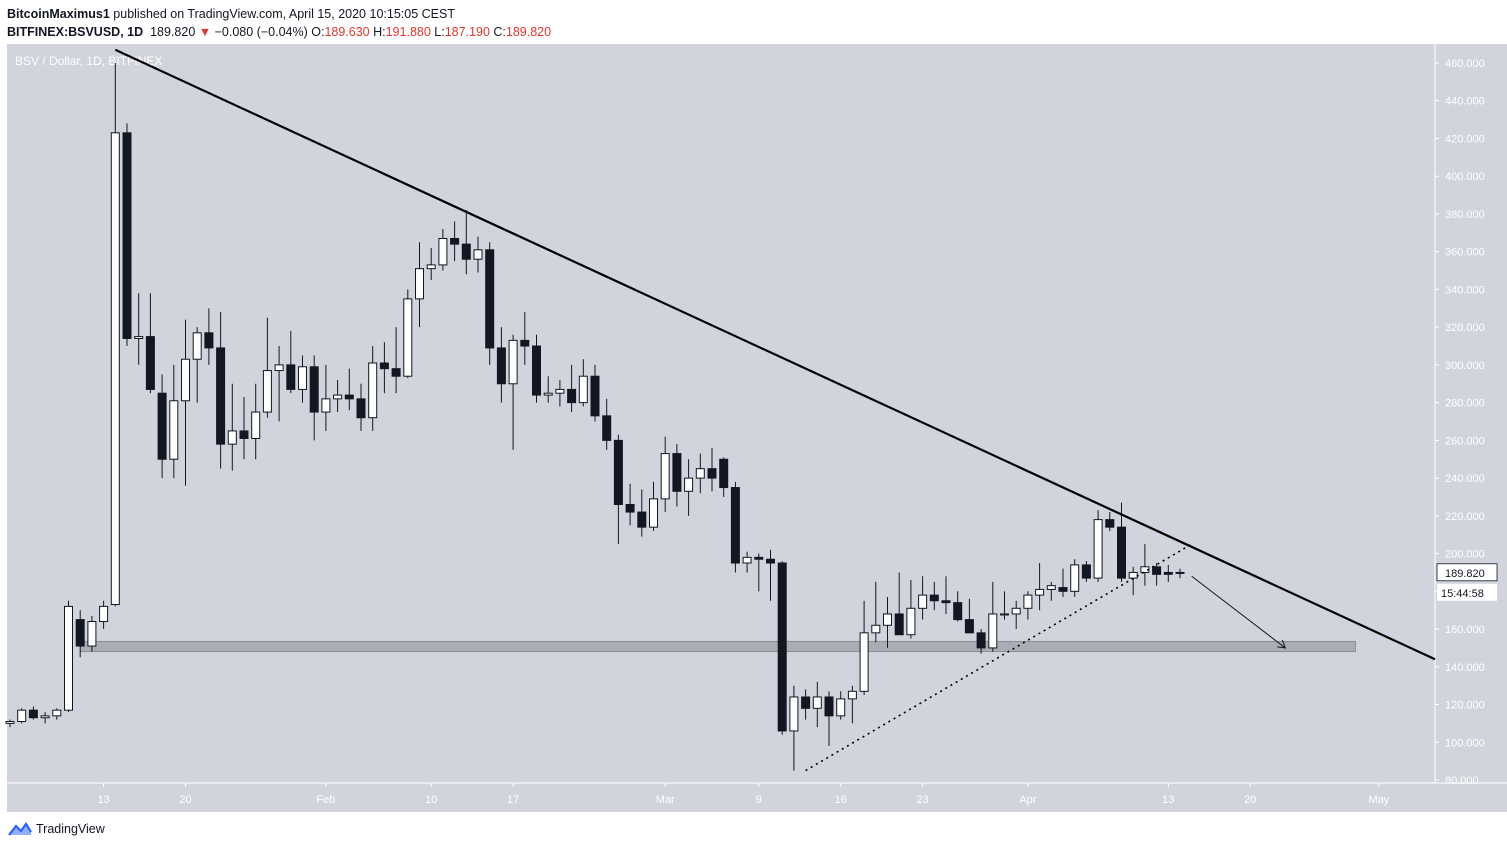 This screenshot has width=1507, height=849. I want to click on open-label: O:, so click(318, 32).